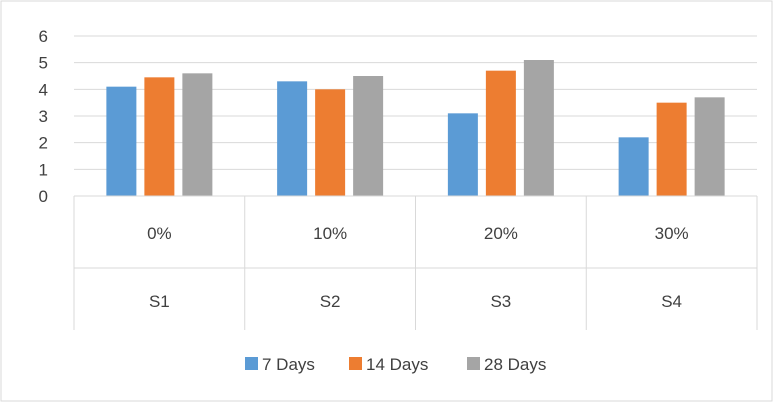  Describe the element at coordinates (330, 301) in the screenshot. I see `x-tick-label: S2` at that location.